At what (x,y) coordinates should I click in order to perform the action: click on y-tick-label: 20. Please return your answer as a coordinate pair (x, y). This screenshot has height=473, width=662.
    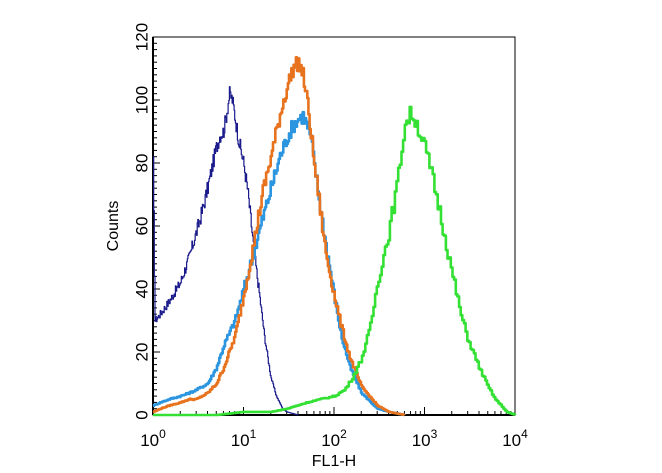
    Looking at the image, I should click on (142, 352).